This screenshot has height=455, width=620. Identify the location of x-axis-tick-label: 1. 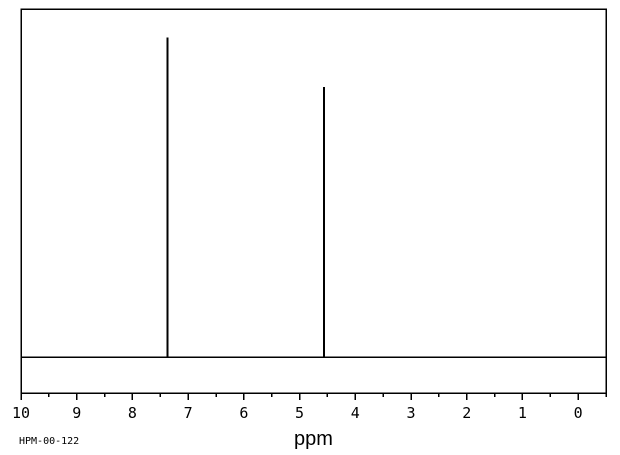
(522, 413).